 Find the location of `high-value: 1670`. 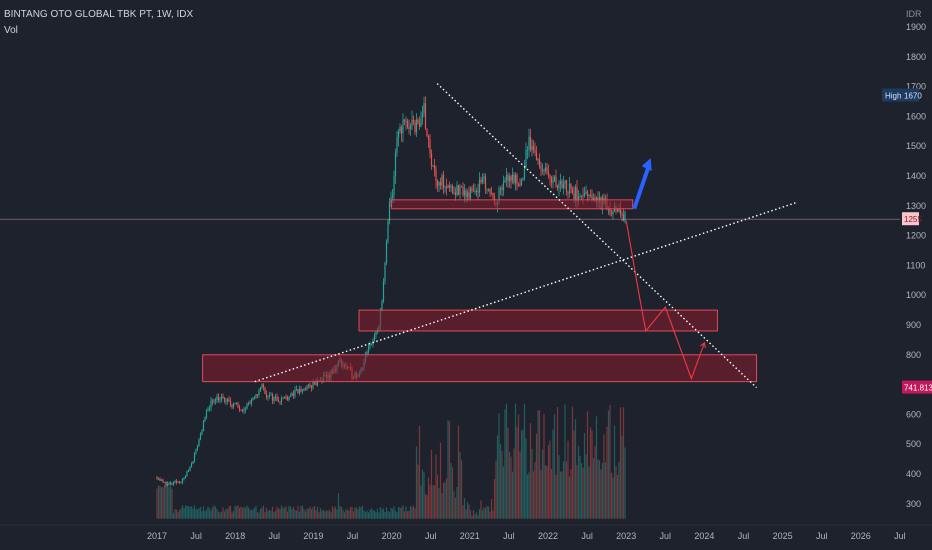

high-value: 1670 is located at coordinates (913, 96).